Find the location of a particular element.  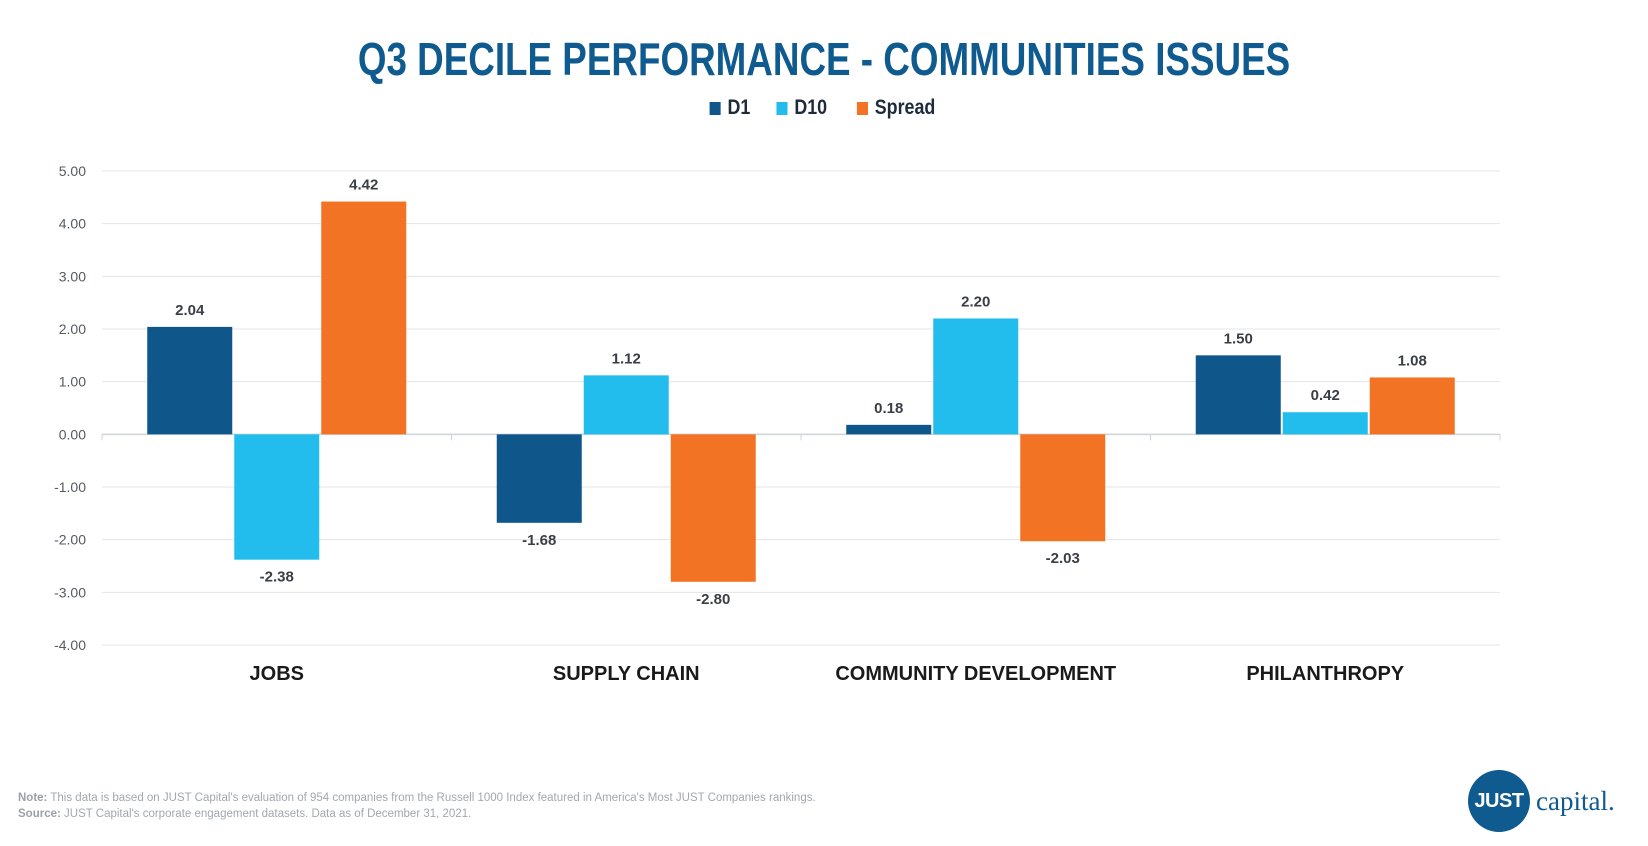

legend-item-d1: D1 is located at coordinates (730, 108).